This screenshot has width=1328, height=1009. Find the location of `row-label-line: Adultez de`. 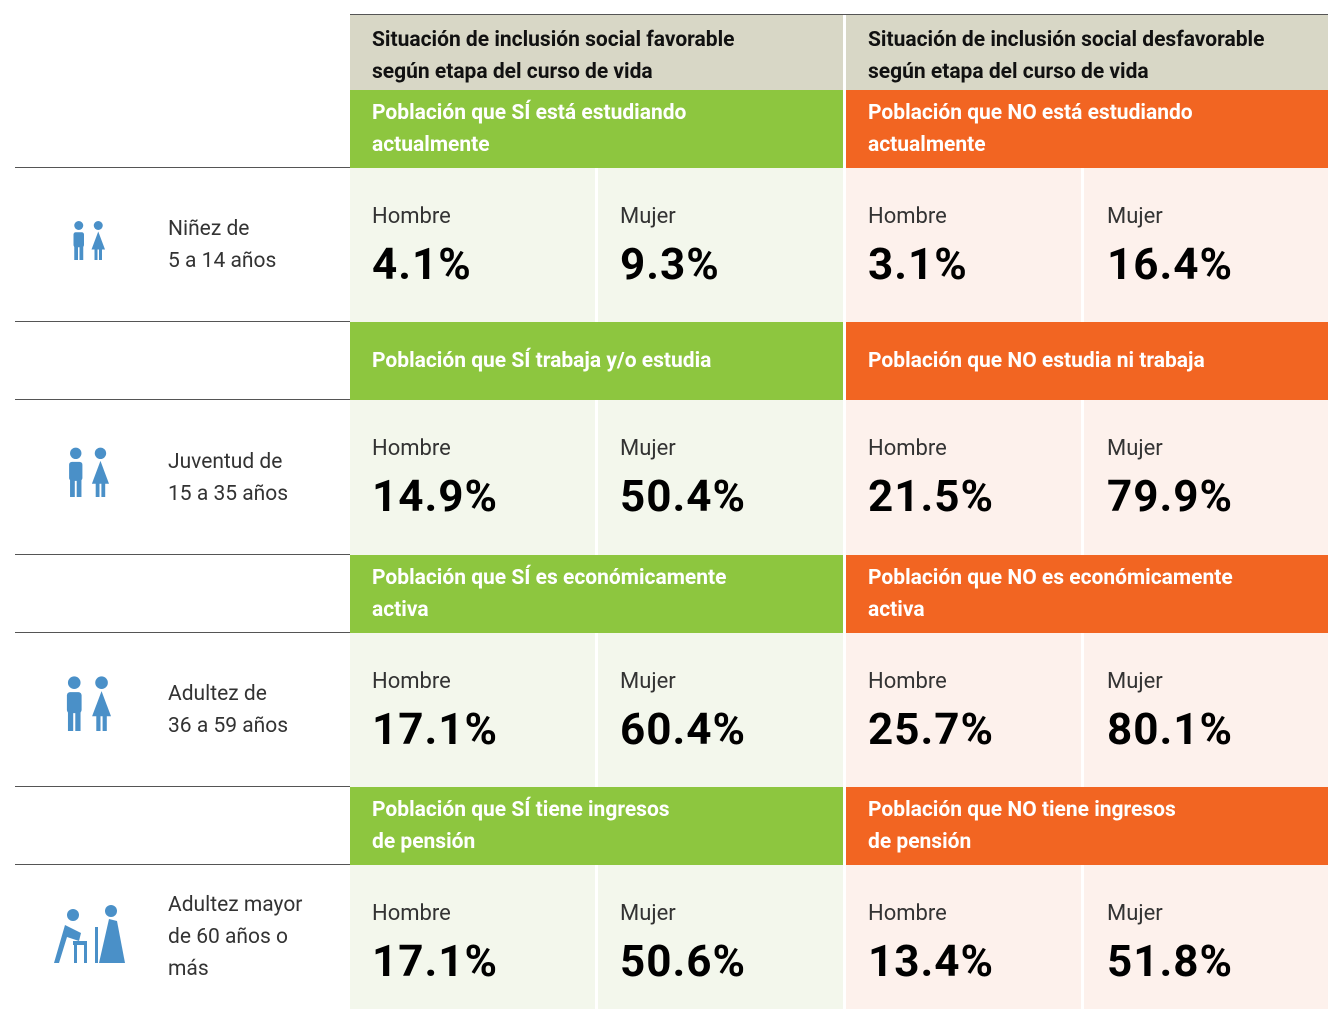

row-label-line: Adultez de is located at coordinates (217, 694).